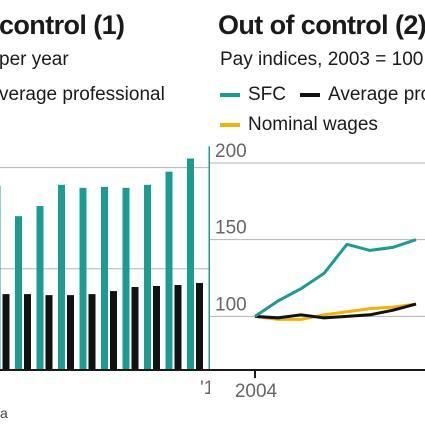  I want to click on bar-average-professional-2004, so click(6, 332).